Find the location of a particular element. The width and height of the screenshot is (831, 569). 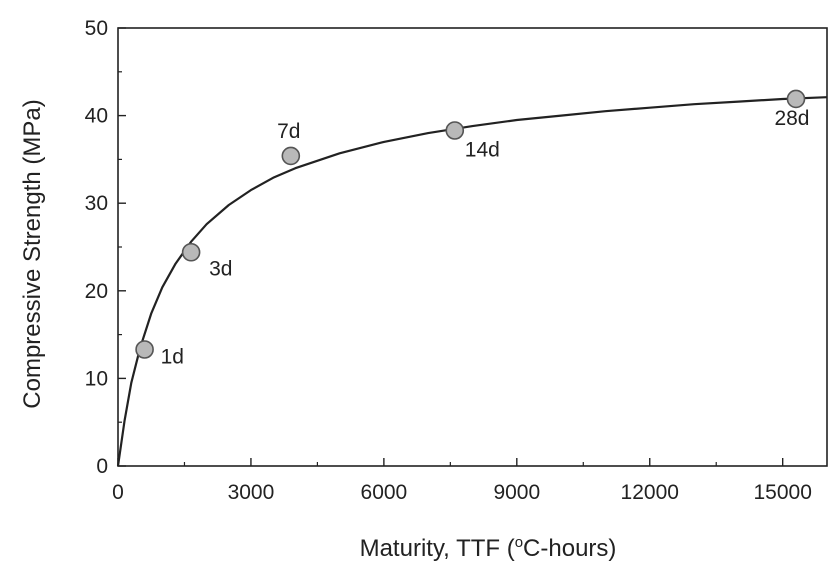

y-tick-label: 0 is located at coordinates (102, 466).